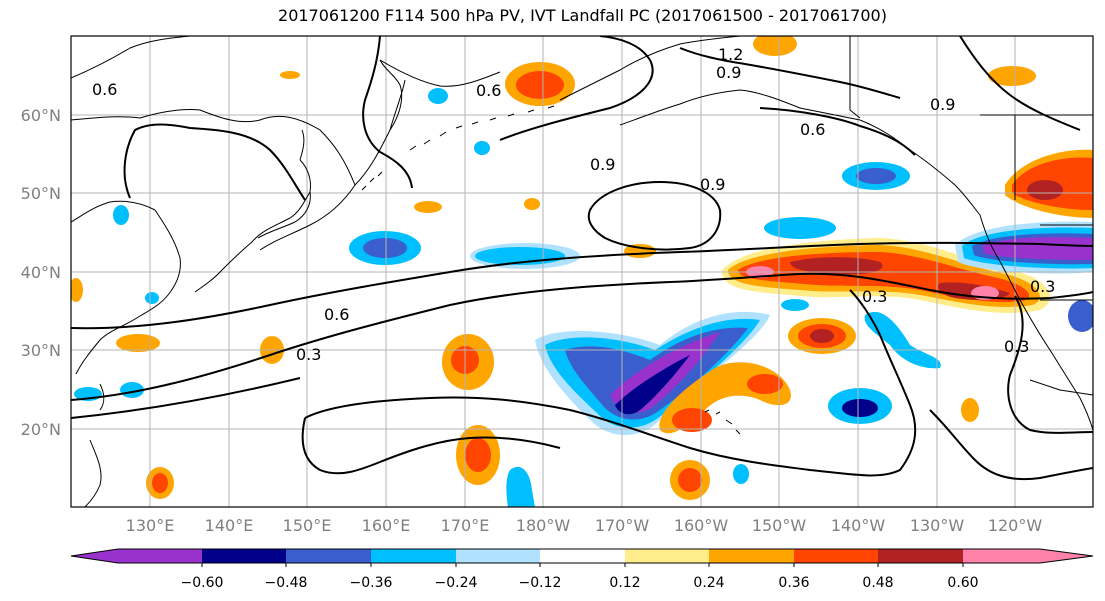 This screenshot has width=1105, height=601. What do you see at coordinates (540, 583) in the screenshot?
I see `colorbar-tick-label: −0.12` at bounding box center [540, 583].